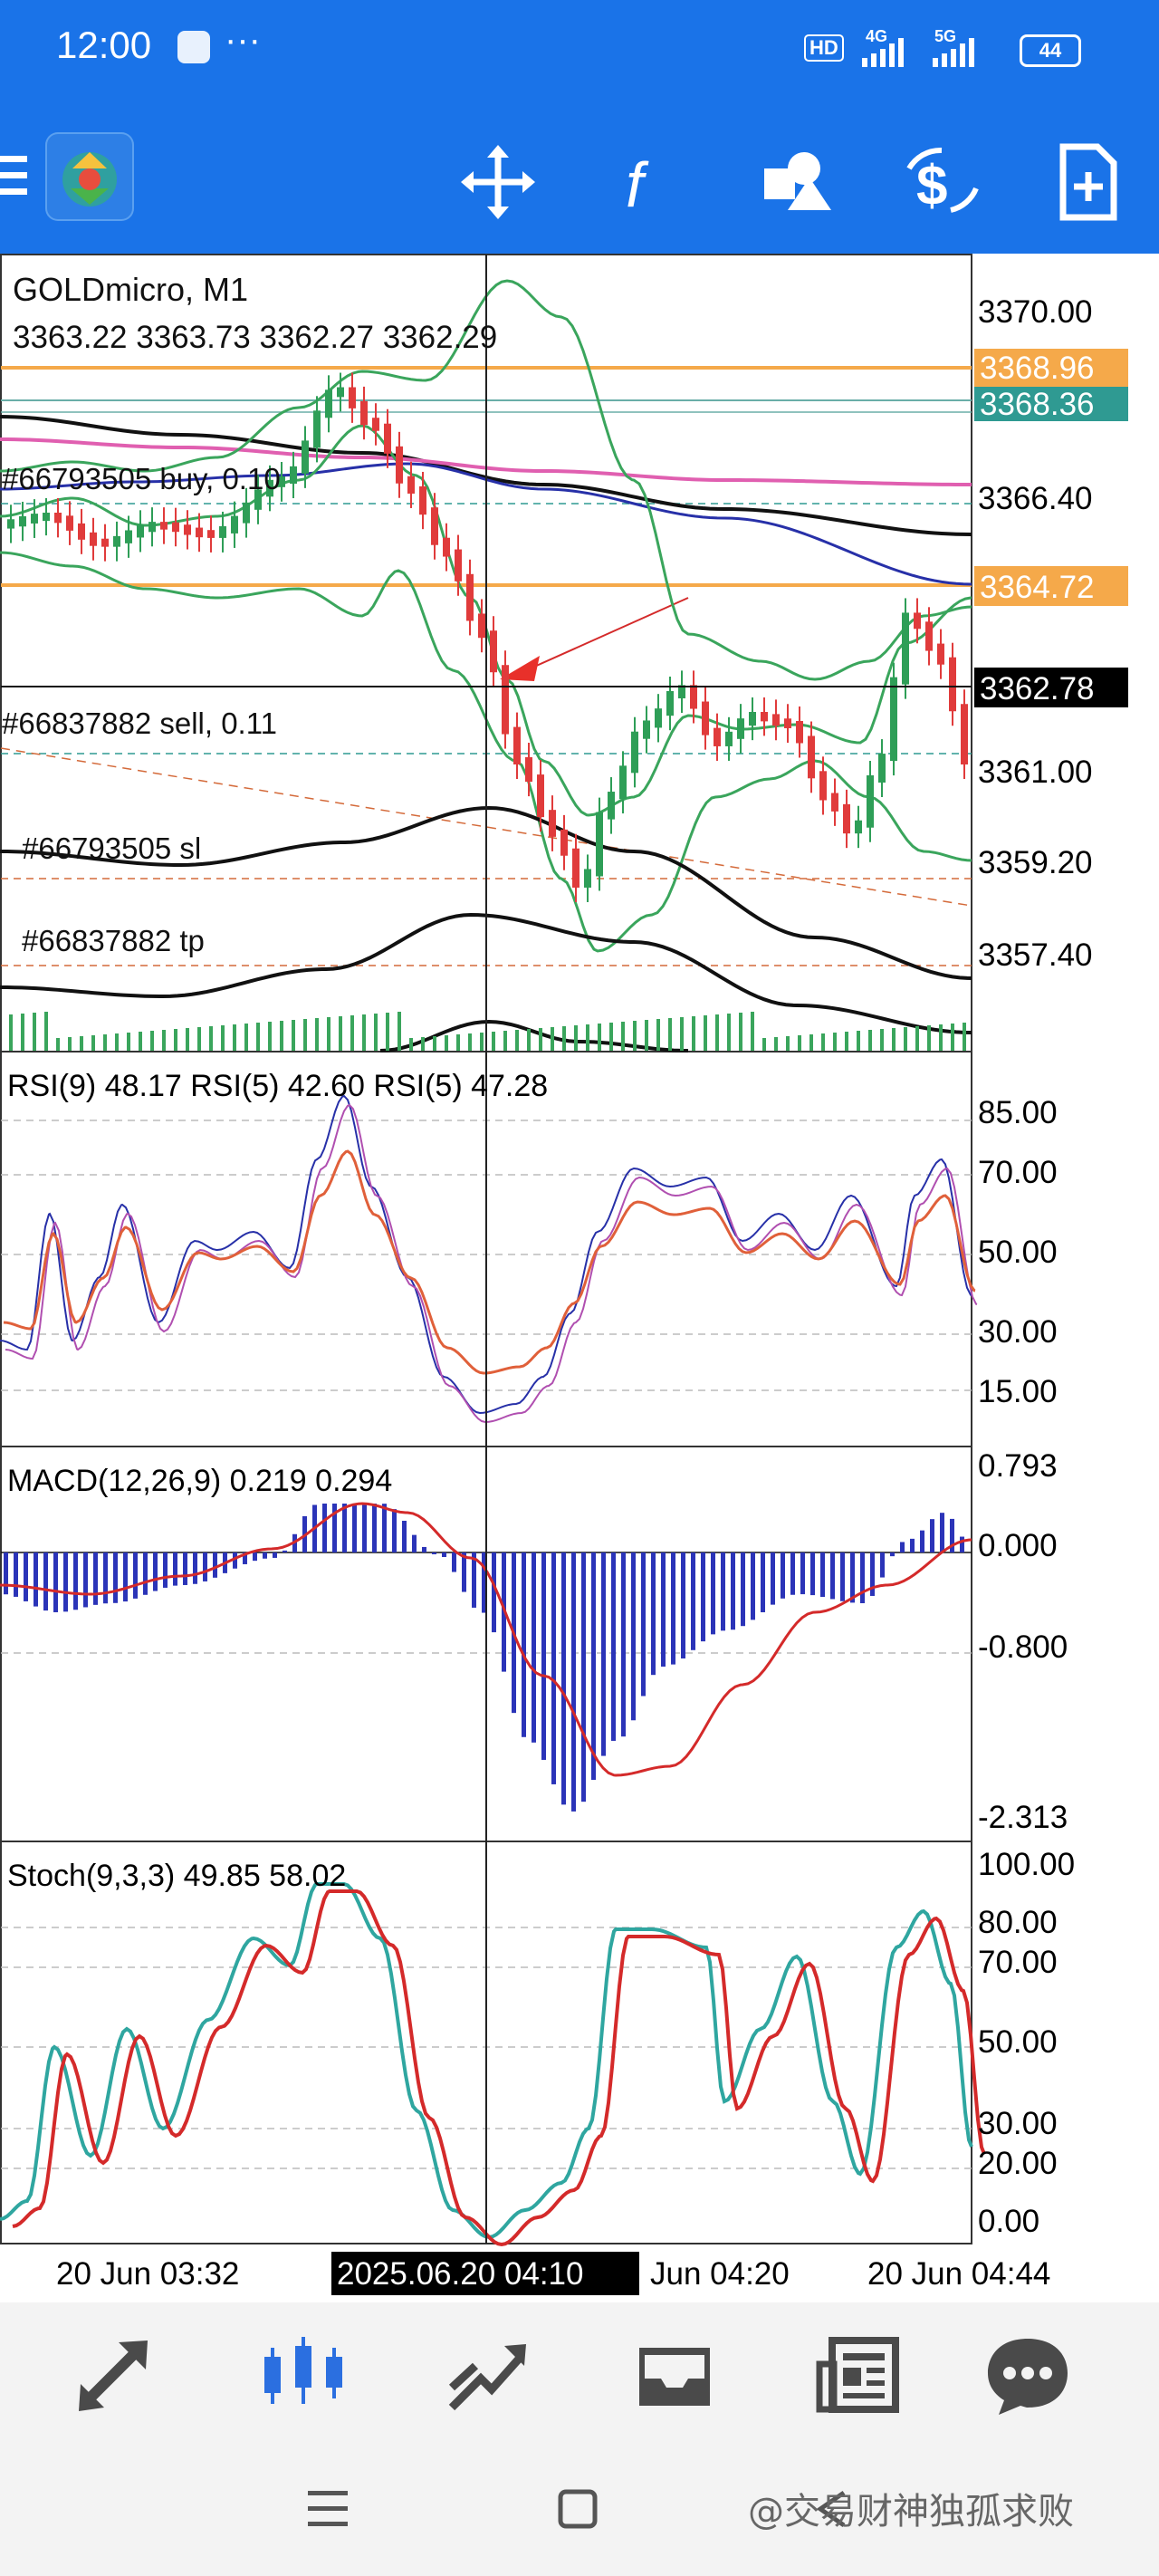 The height and width of the screenshot is (2576, 1159). What do you see at coordinates (860, 2375) in the screenshot?
I see `news-icon` at bounding box center [860, 2375].